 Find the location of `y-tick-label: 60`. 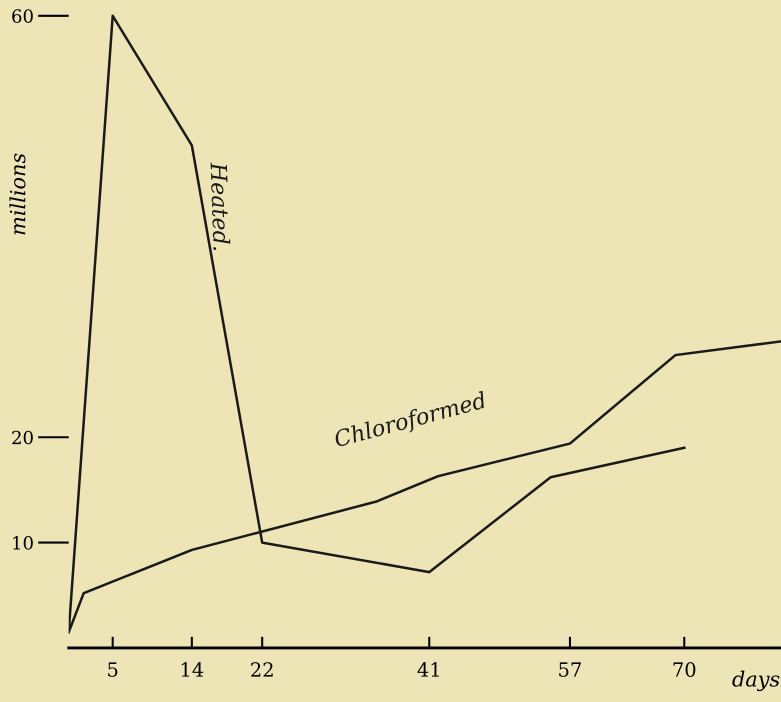

y-tick-label: 60 is located at coordinates (22, 16).